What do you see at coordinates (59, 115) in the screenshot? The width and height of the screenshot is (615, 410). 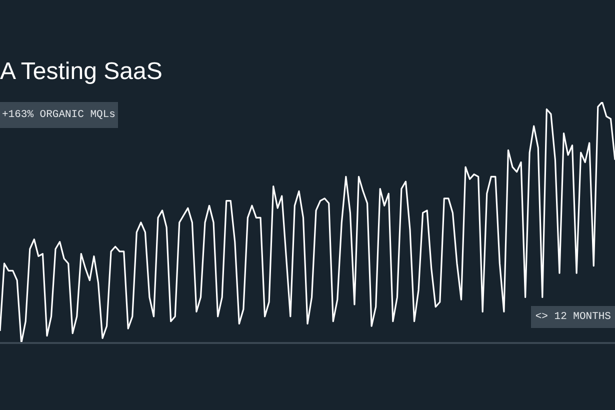 I see `annotation: +163% ORGANIC MQLs` at bounding box center [59, 115].